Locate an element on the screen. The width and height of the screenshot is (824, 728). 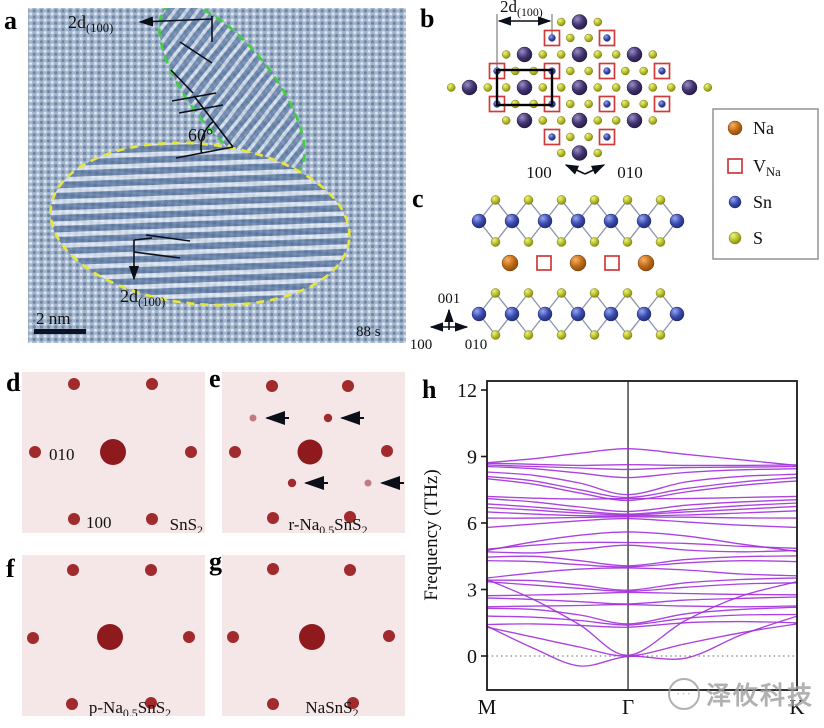
axis-label-010-c: 010 is located at coordinates (476, 345).